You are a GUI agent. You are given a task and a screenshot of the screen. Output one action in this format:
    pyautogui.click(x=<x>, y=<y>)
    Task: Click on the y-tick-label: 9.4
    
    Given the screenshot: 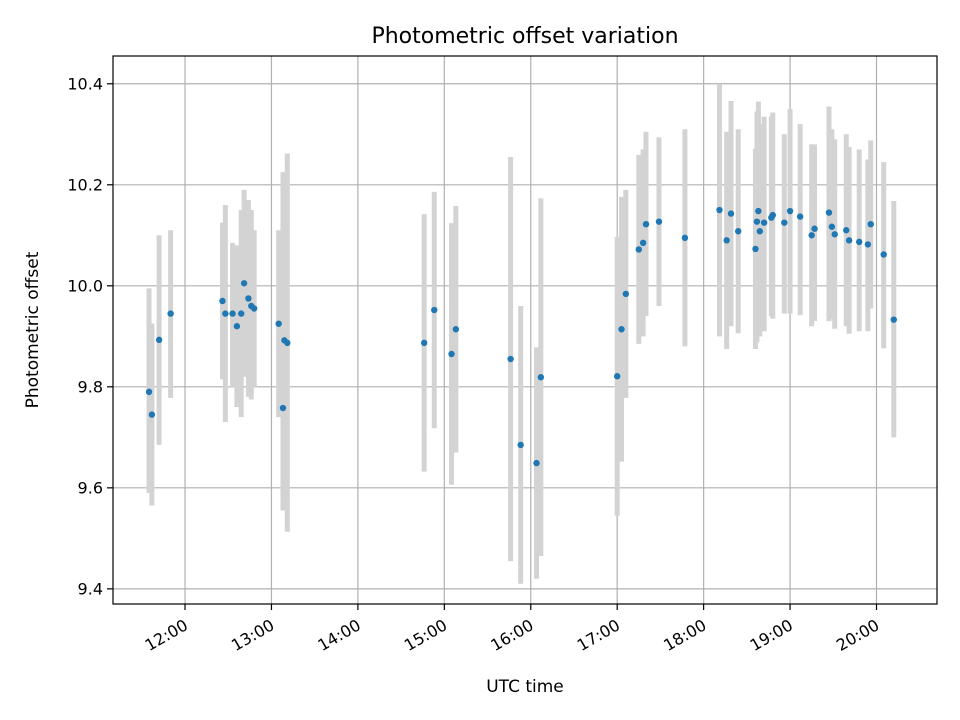 What is the action you would take?
    pyautogui.click(x=90, y=588)
    